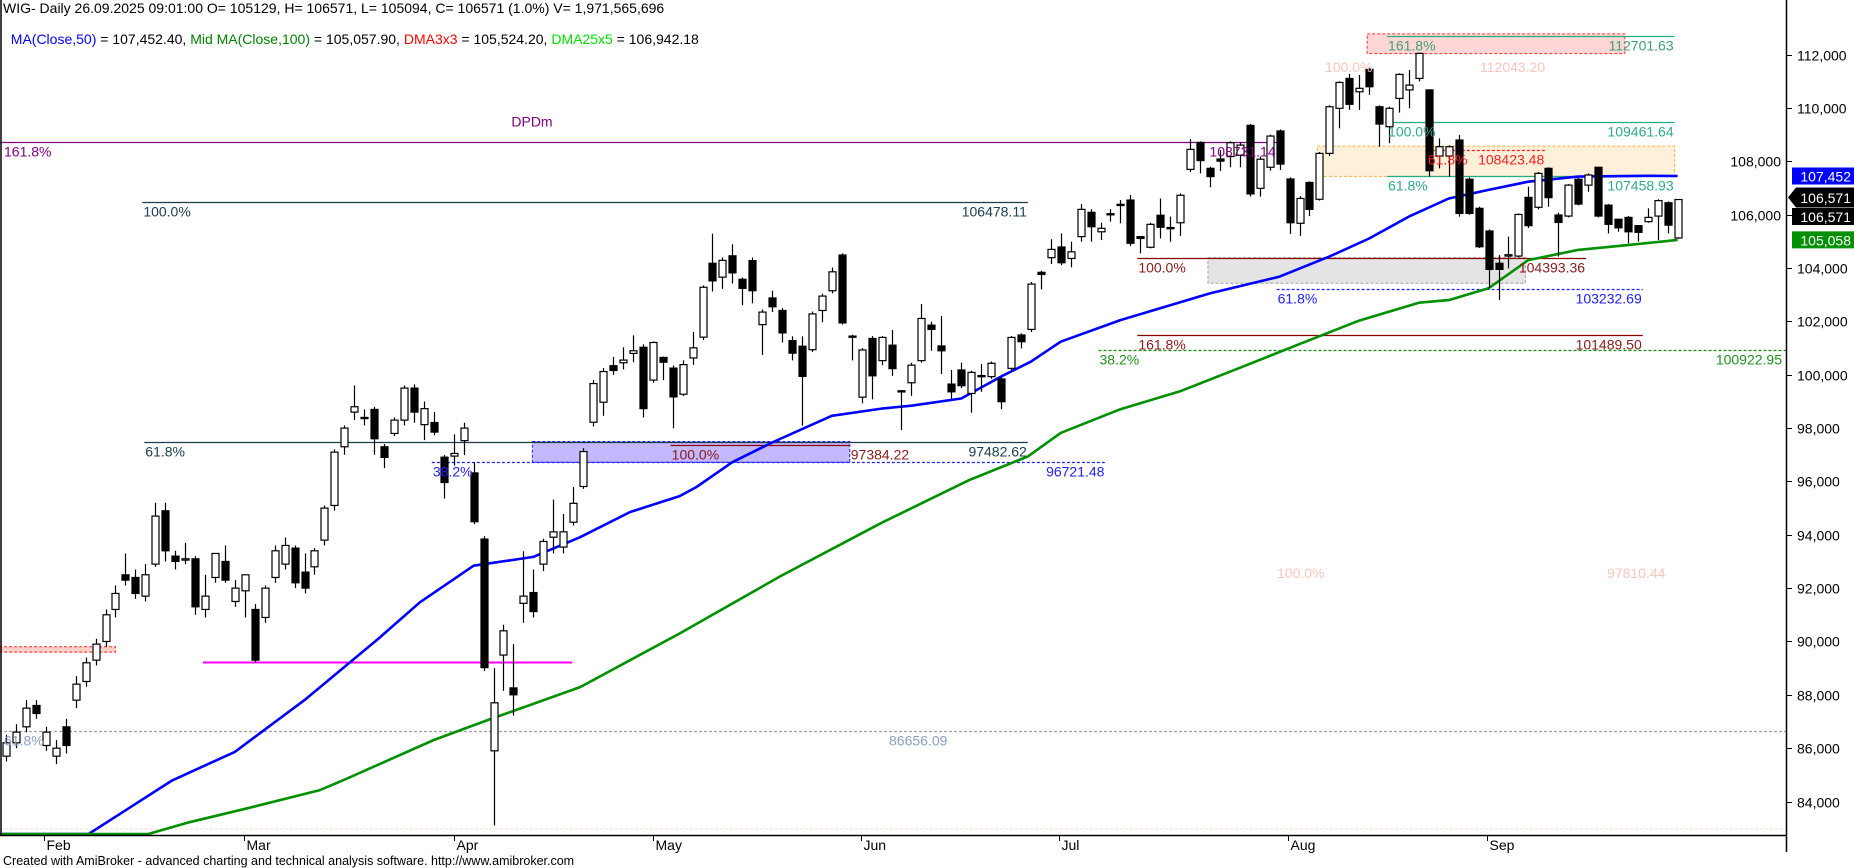  What do you see at coordinates (1818, 482) in the screenshot?
I see `y-tick-label: 96,000` at bounding box center [1818, 482].